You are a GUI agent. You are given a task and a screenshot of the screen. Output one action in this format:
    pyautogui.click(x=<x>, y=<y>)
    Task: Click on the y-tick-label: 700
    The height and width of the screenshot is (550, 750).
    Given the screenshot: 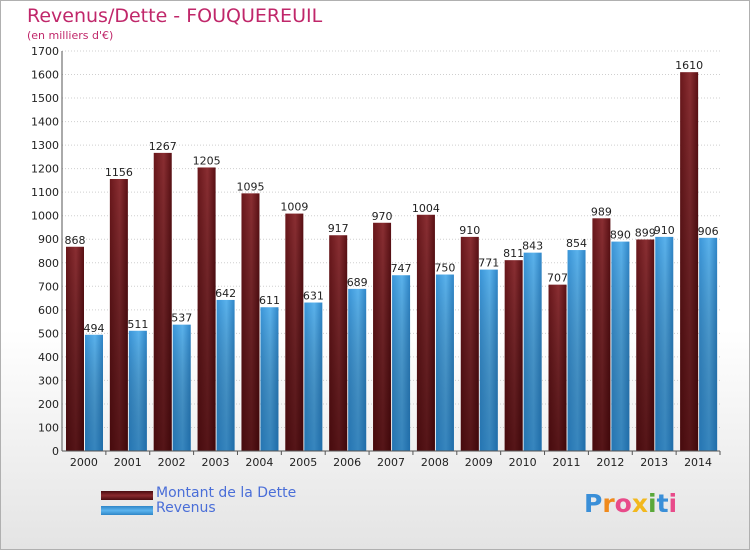 What is the action you would take?
    pyautogui.click(x=48, y=286)
    